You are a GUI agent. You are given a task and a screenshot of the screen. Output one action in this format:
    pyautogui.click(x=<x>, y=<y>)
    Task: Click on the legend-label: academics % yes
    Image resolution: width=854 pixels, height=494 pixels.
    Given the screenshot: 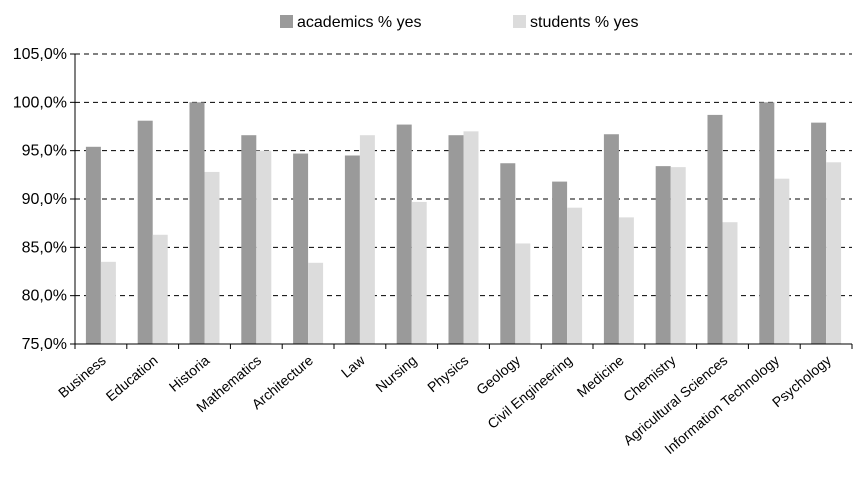 What is the action you would take?
    pyautogui.click(x=359, y=22)
    